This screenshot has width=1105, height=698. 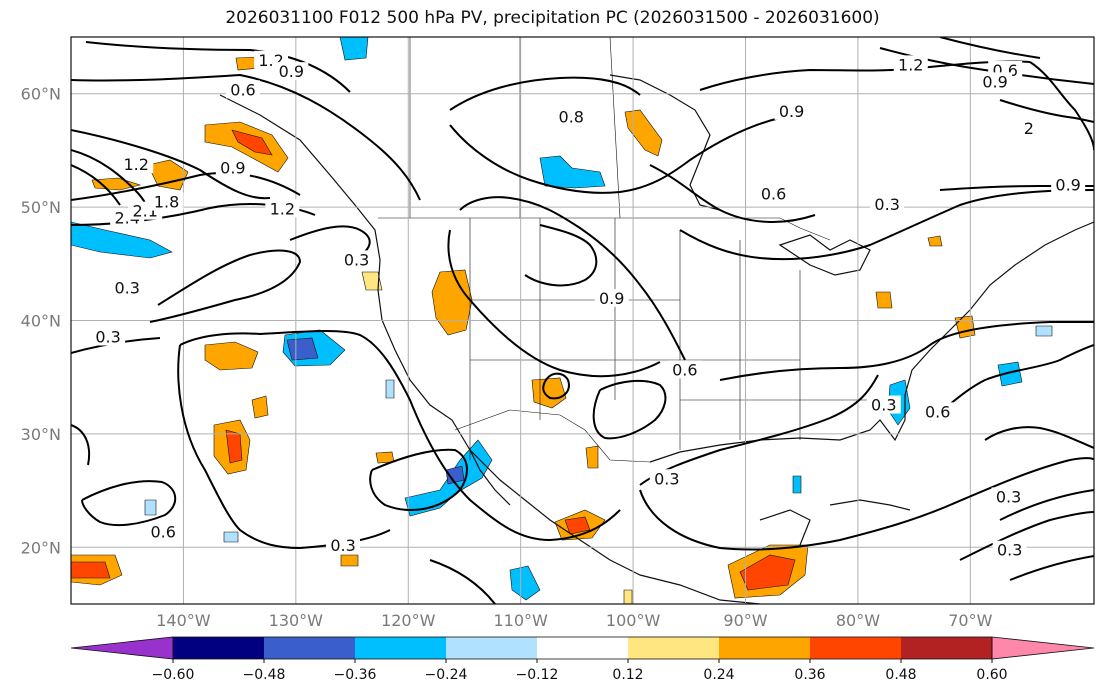 I want to click on lon-axis-labels: 140°W 130°W 120°W 110°W 100°W 90°W 80°W 70°W, so click(x=574, y=620).